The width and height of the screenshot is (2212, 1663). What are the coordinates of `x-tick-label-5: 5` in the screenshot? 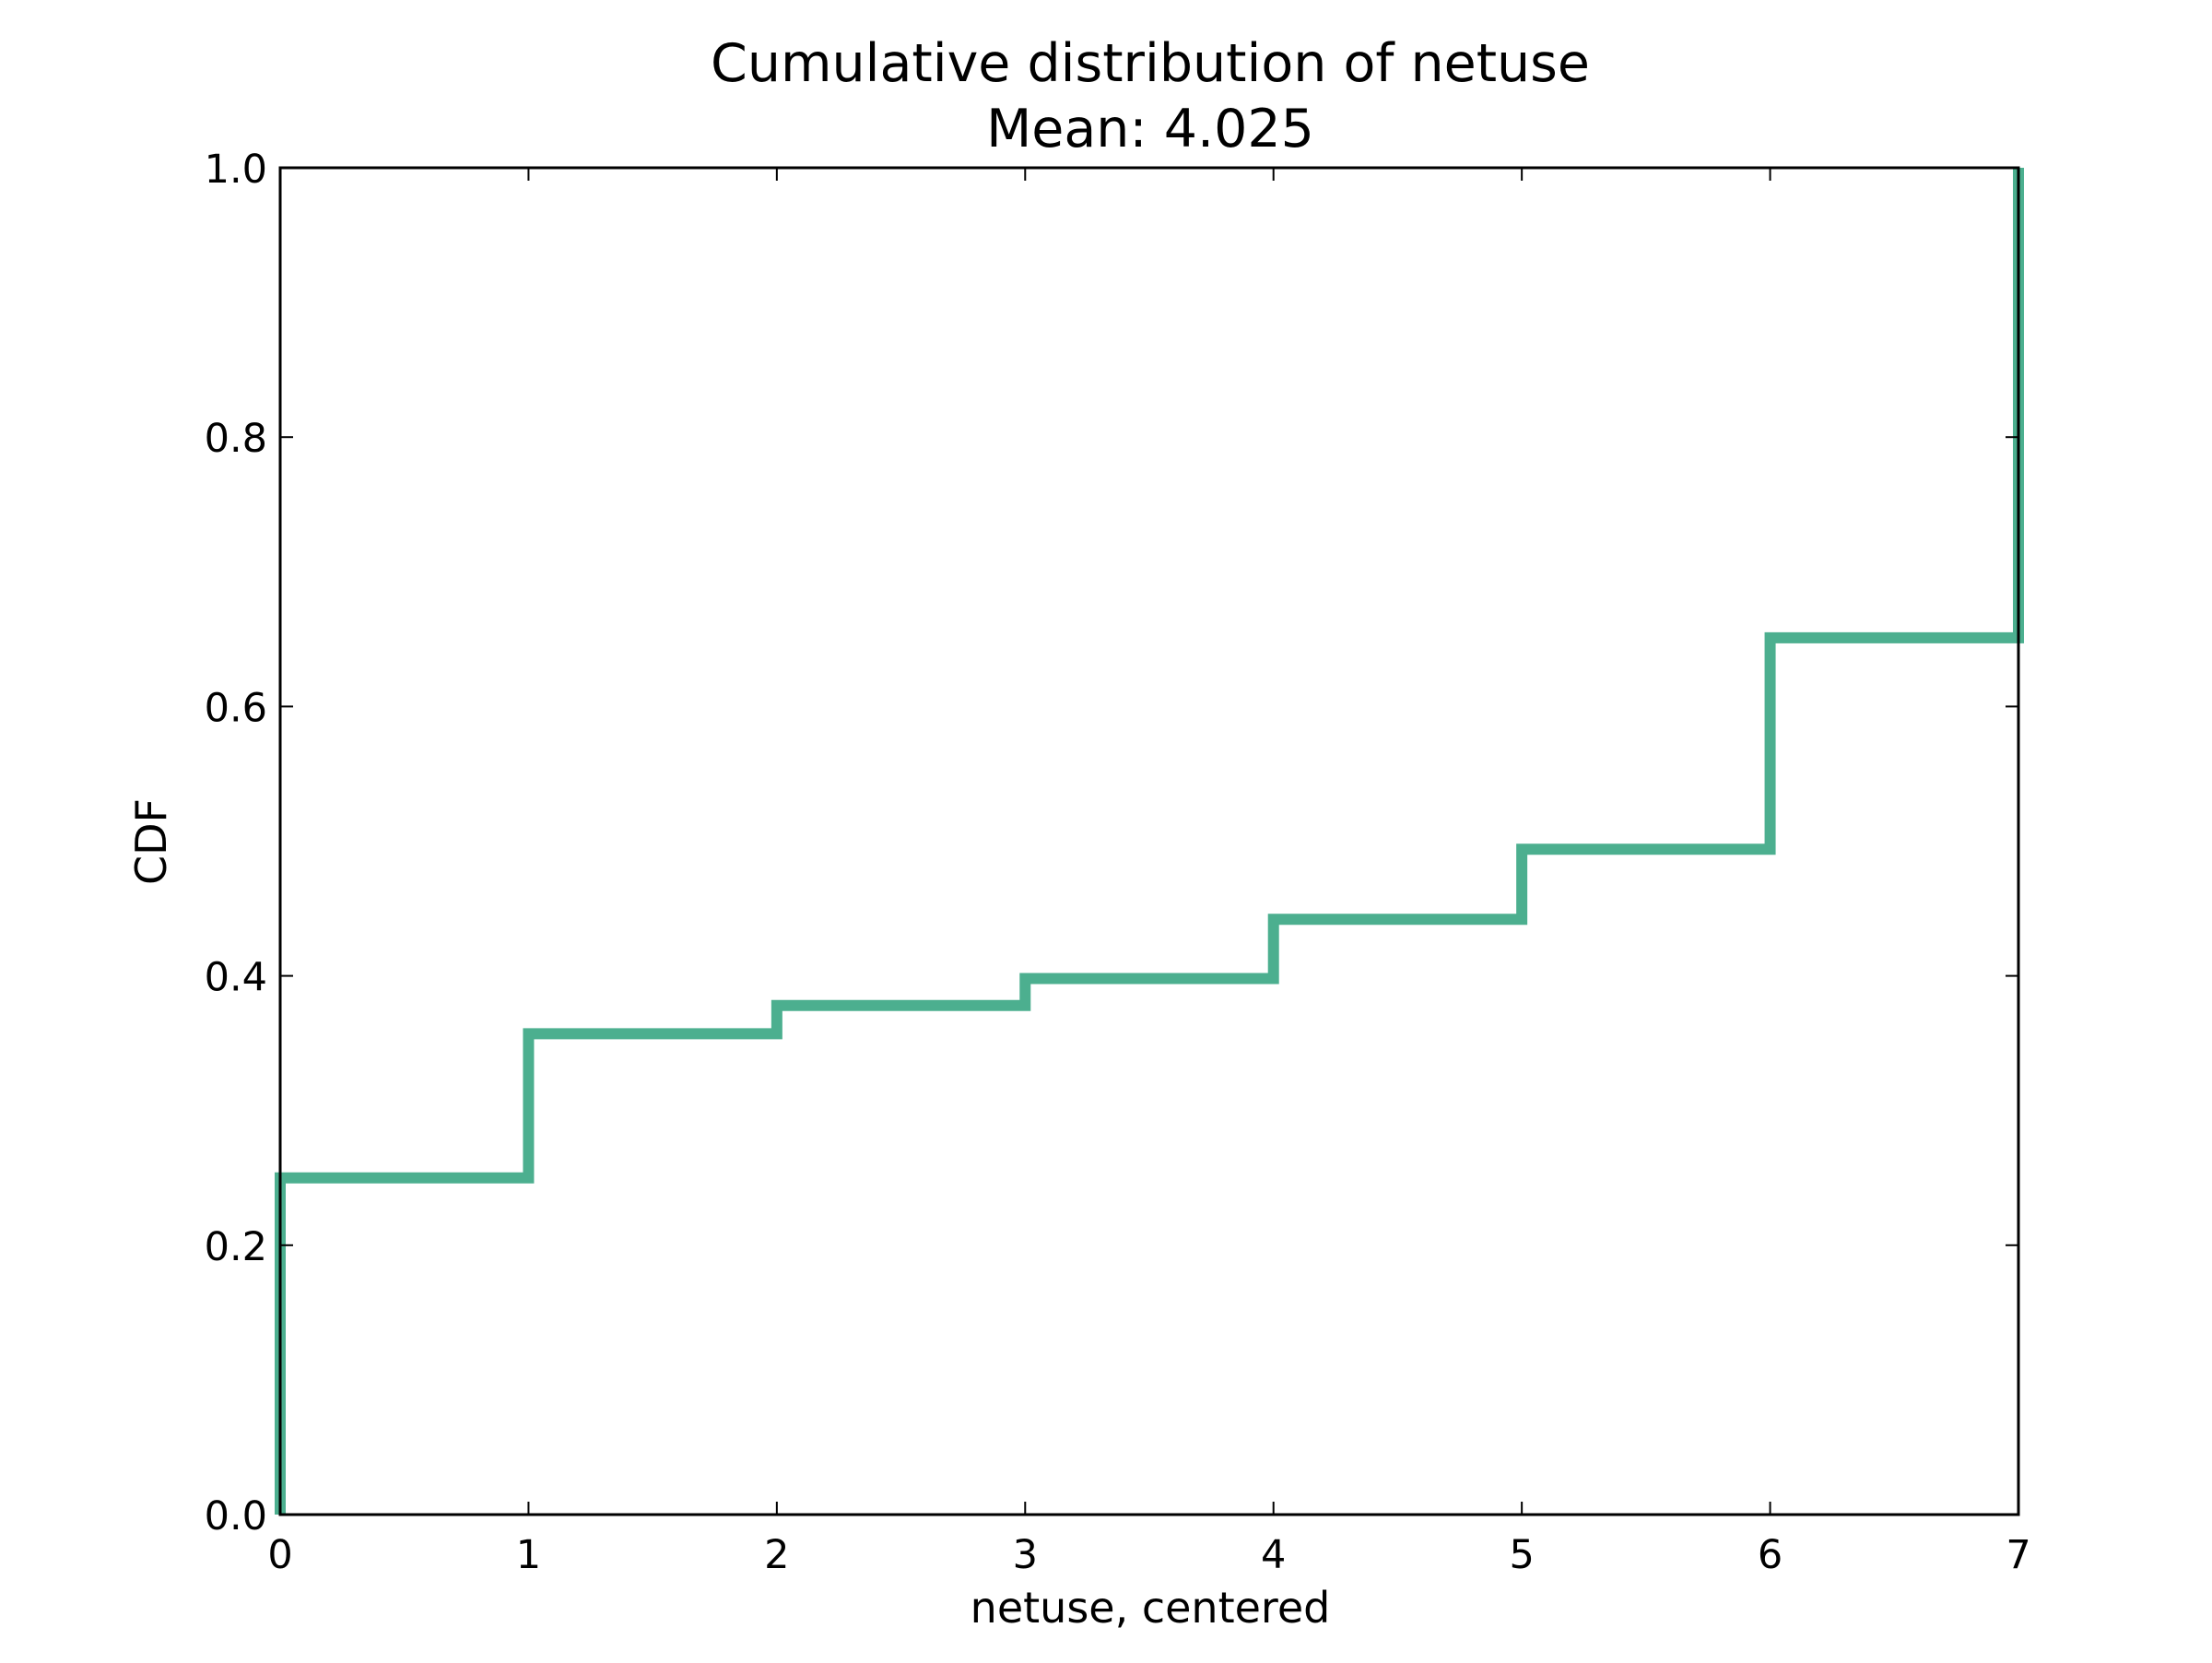 It's located at (1521, 1555).